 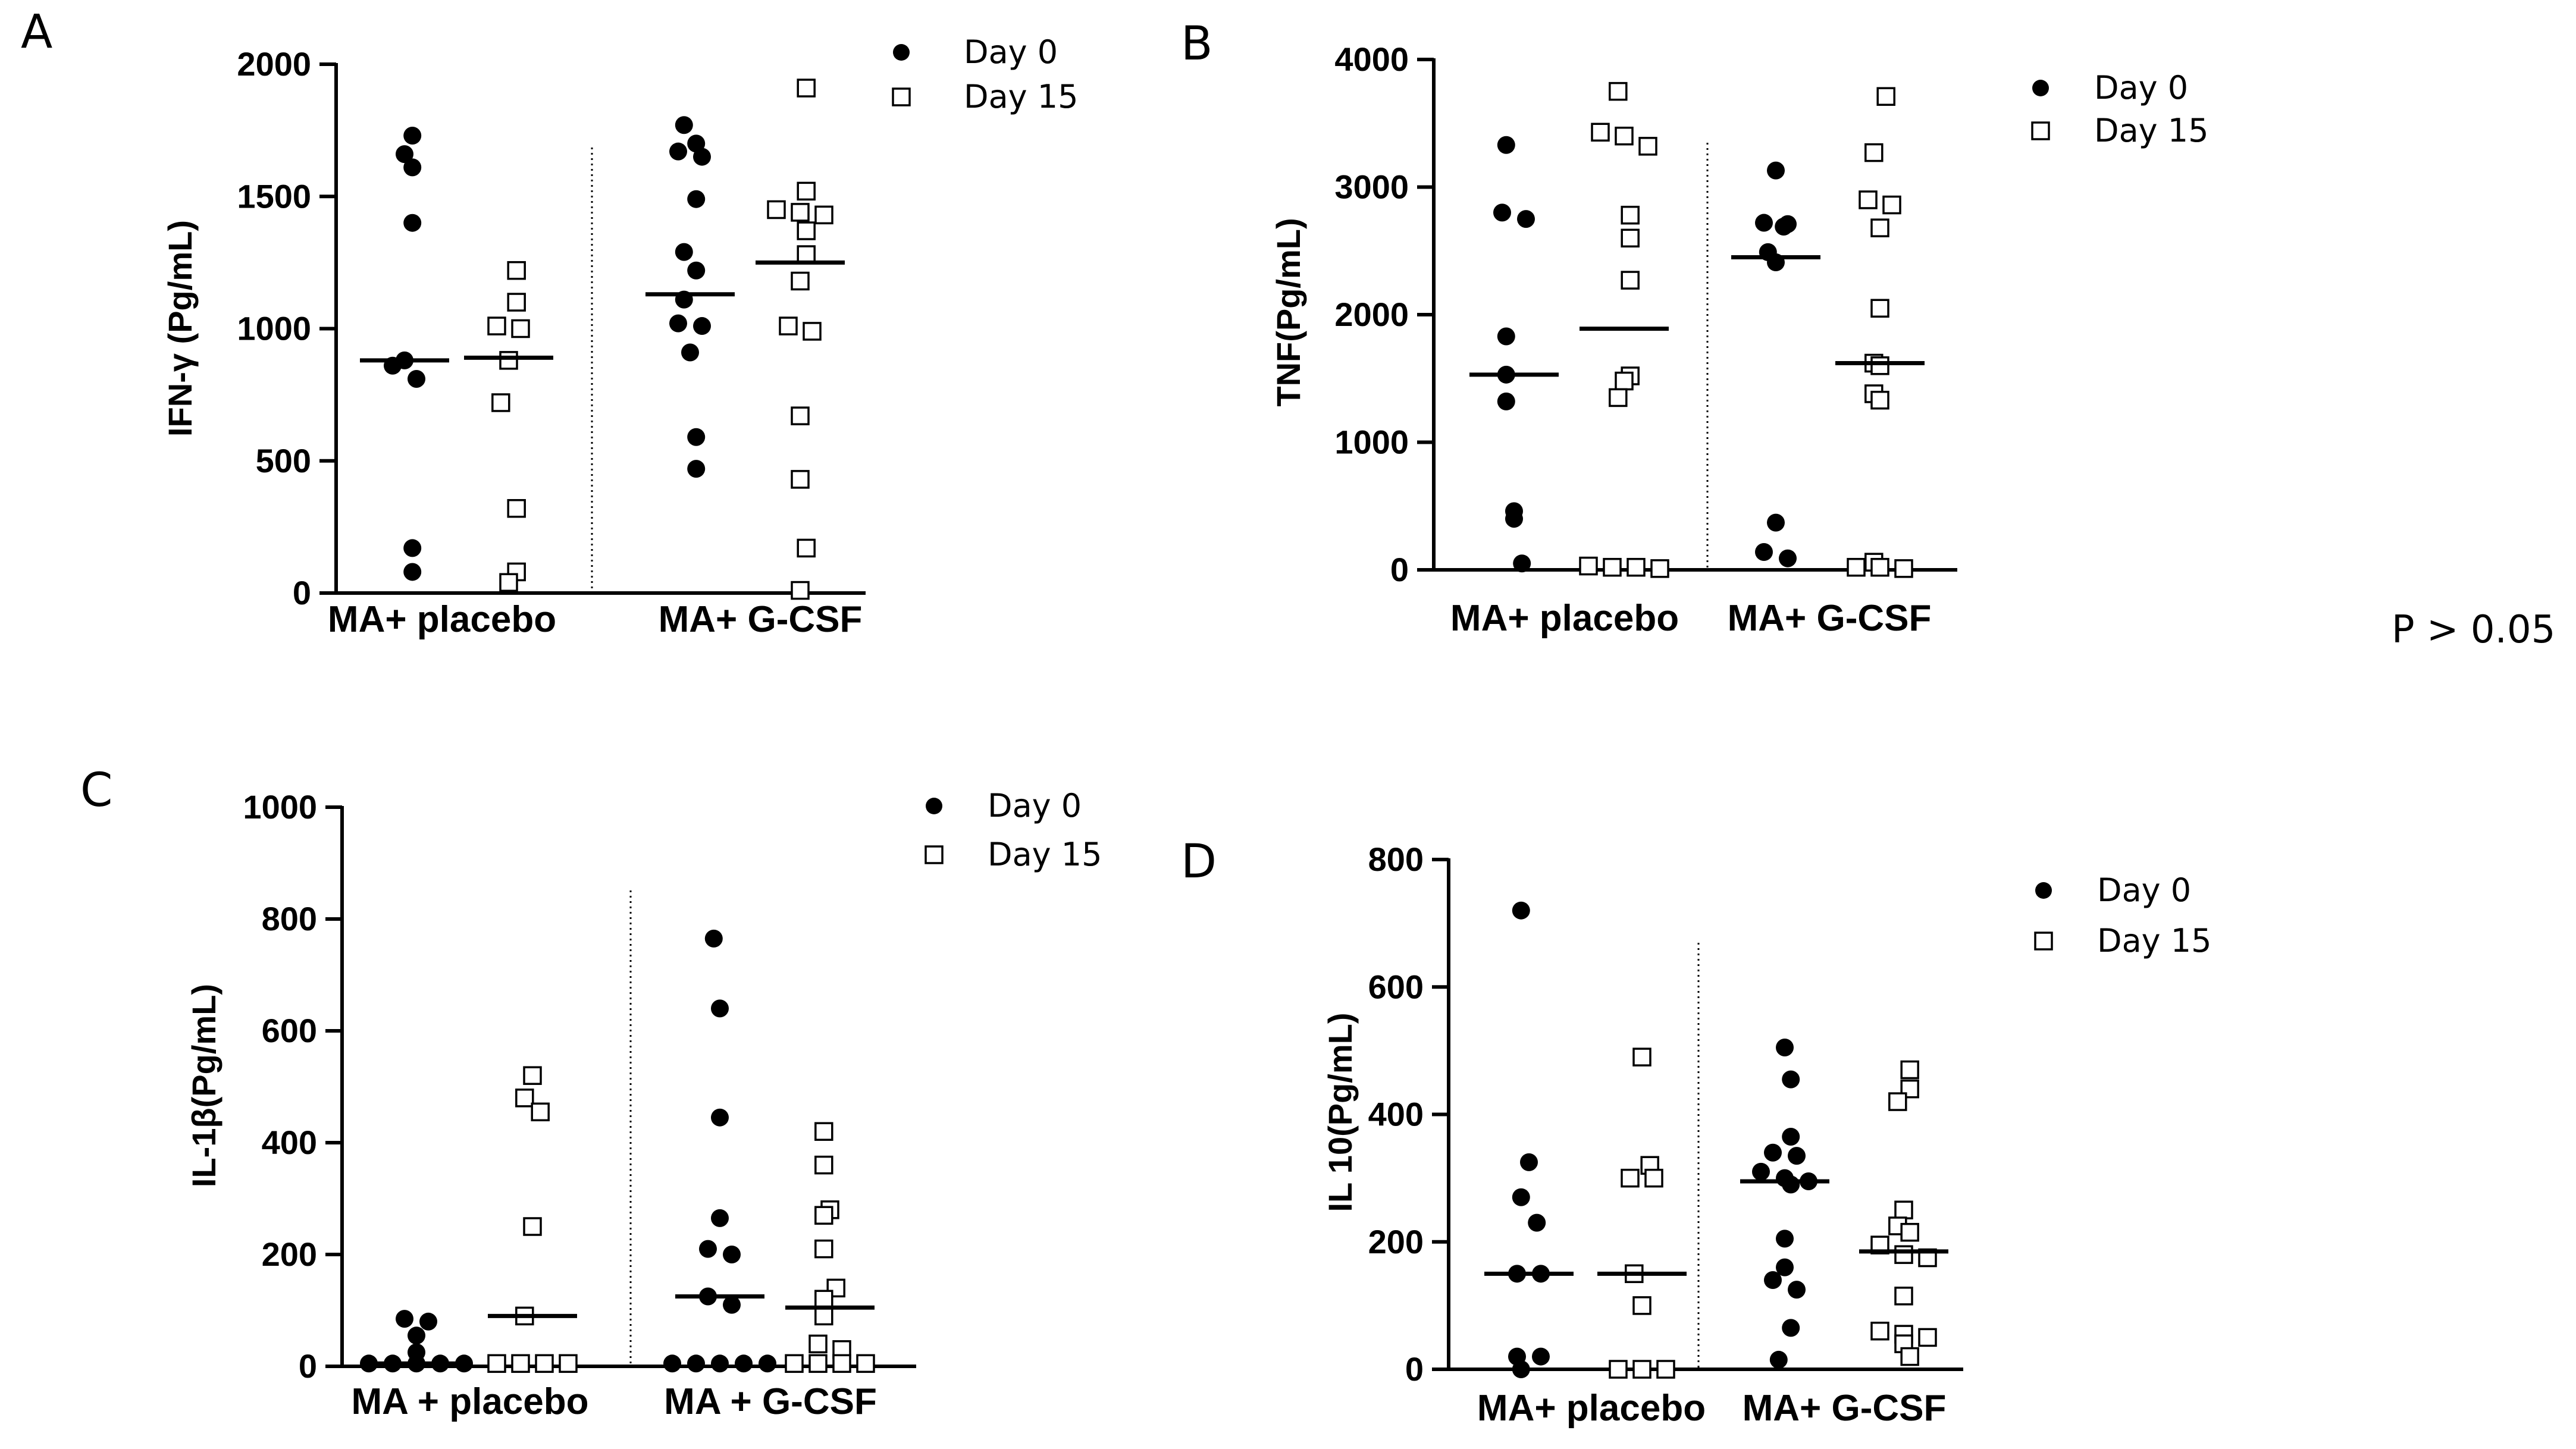 What do you see at coordinates (1197, 44) in the screenshot?
I see `panel-b-label: B` at bounding box center [1197, 44].